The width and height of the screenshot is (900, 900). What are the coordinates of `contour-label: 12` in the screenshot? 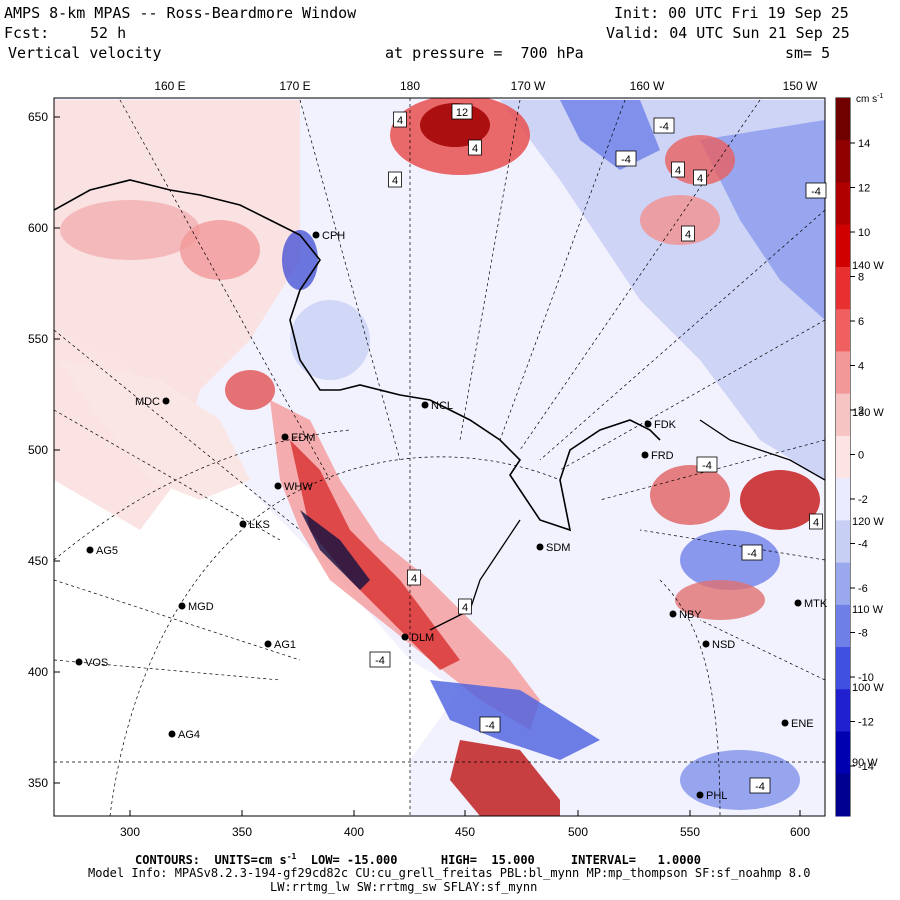 It's located at (462, 111).